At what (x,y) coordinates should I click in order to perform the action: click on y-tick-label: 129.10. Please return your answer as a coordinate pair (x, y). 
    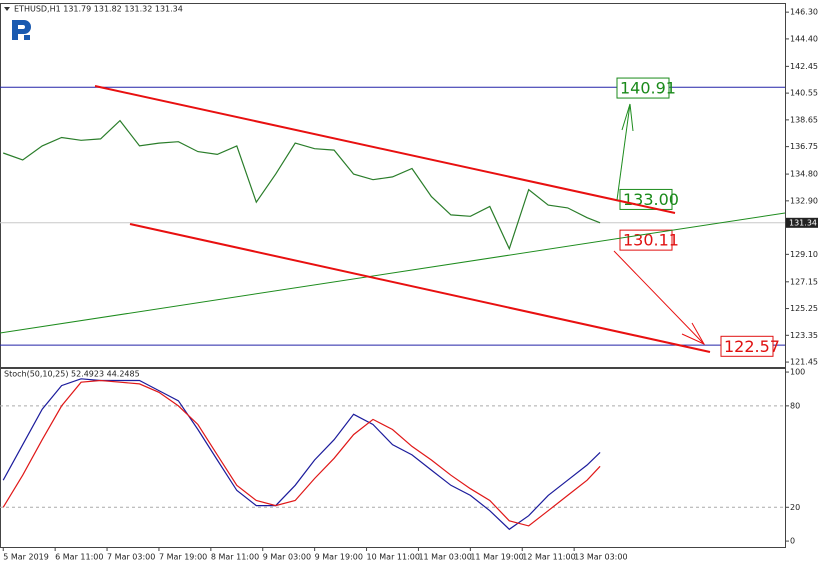
    Looking at the image, I should click on (804, 254).